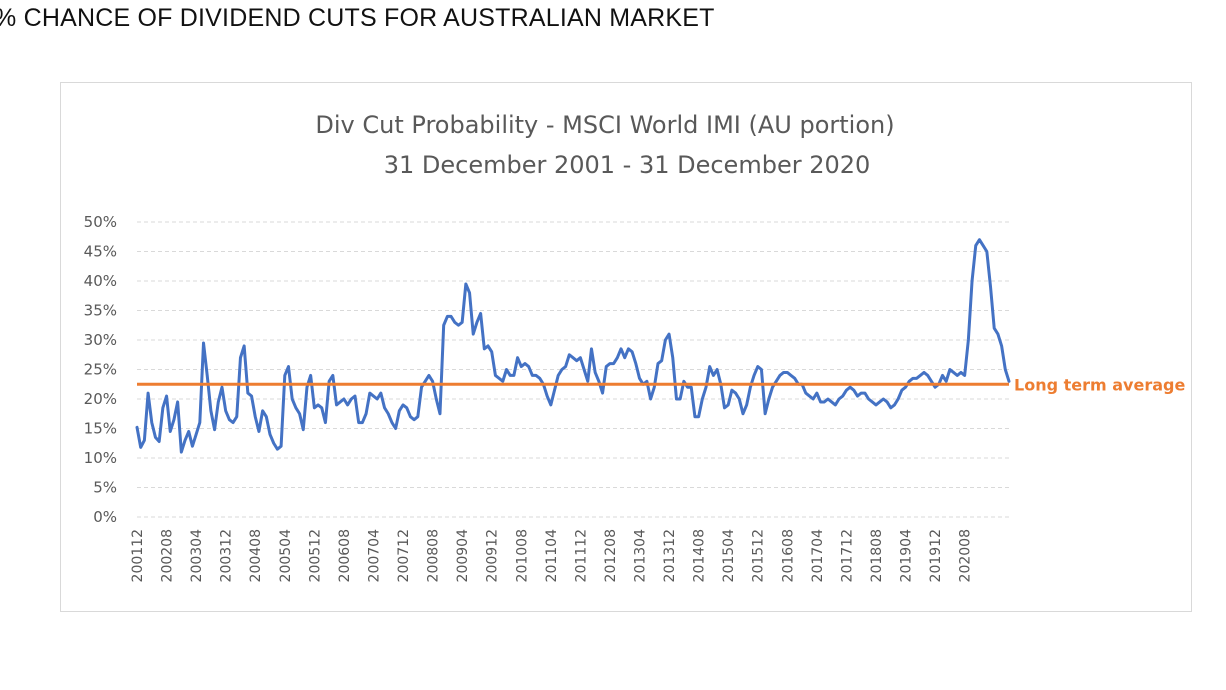  I want to click on x-tick-label: 200504, so click(286, 556).